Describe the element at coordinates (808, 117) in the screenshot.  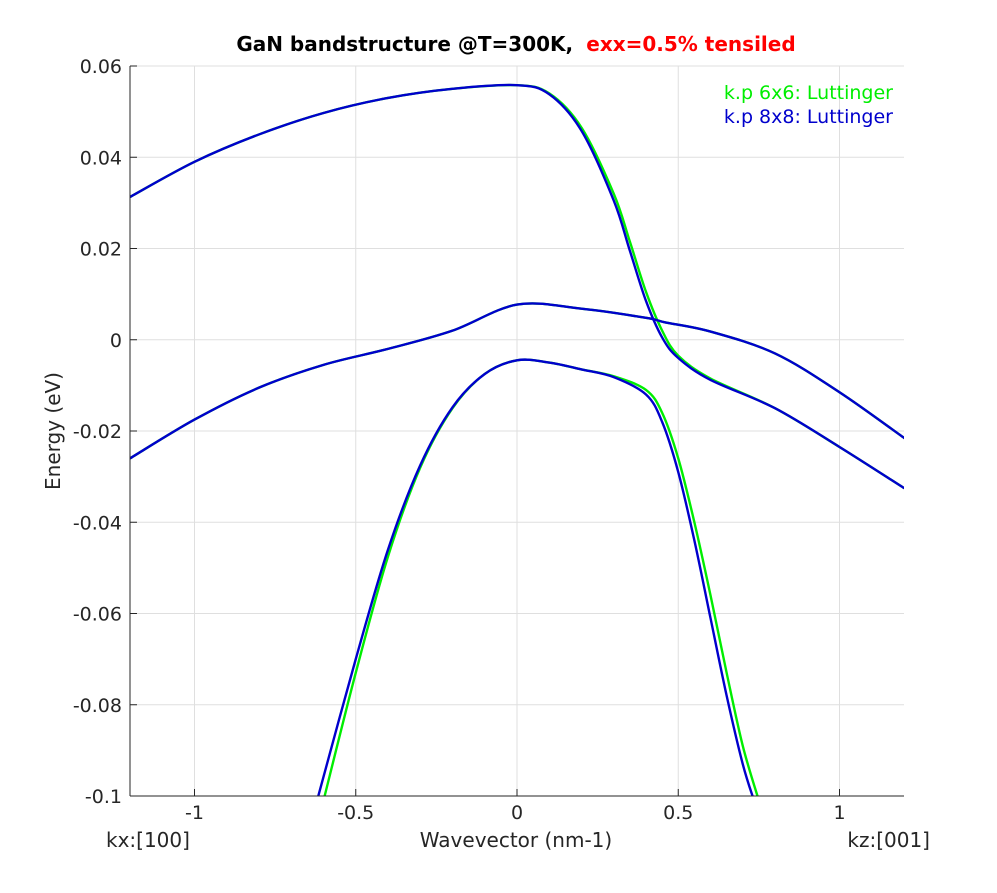
I see `legend-entry-2: k.p 8x8: Luttinger` at that location.